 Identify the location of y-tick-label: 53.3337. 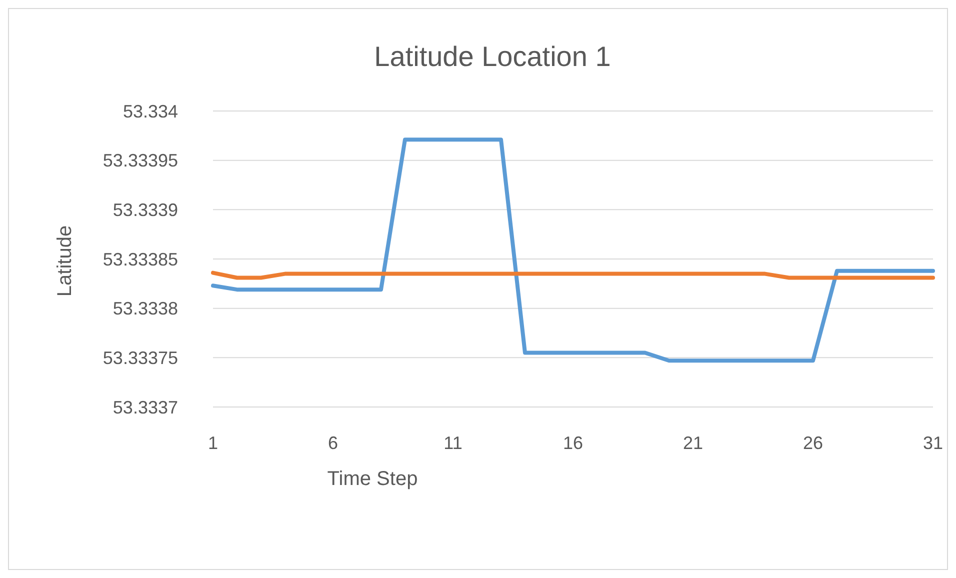
(145, 407).